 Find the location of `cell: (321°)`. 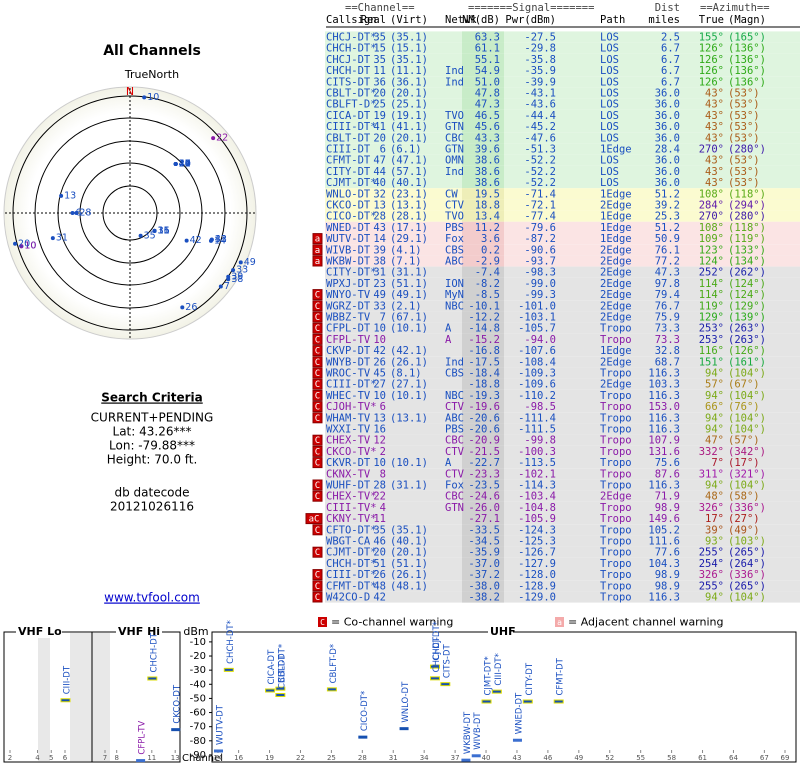

cell: (321°) is located at coordinates (747, 474).